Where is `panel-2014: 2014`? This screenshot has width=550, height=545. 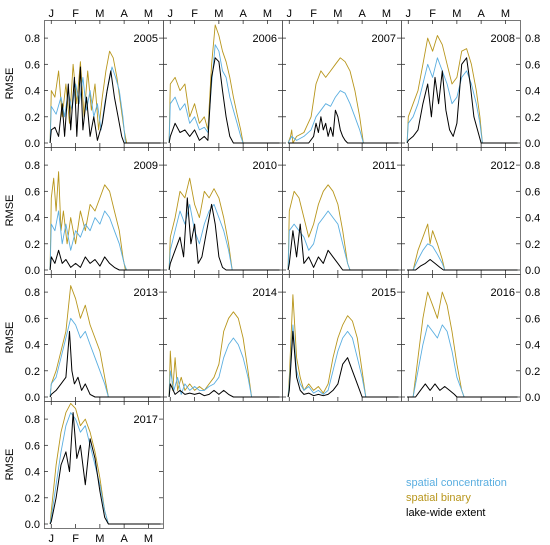 panel-2014: 2014 is located at coordinates (223, 338).